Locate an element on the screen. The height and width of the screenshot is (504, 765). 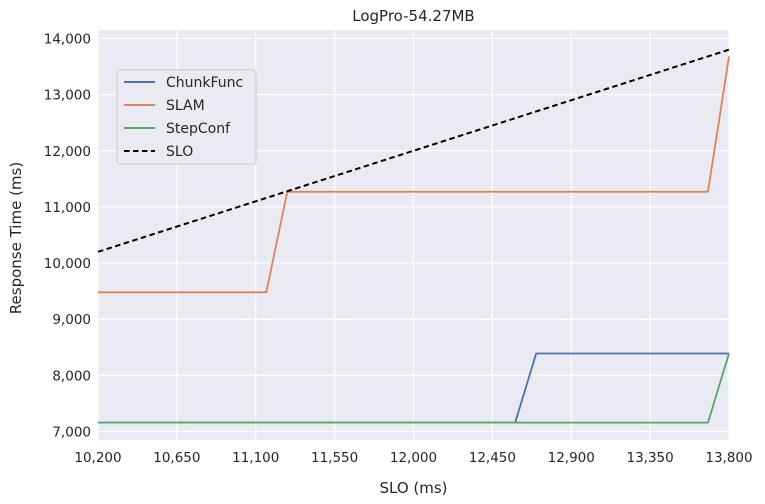
series-line-stepconf is located at coordinates (414, 388).